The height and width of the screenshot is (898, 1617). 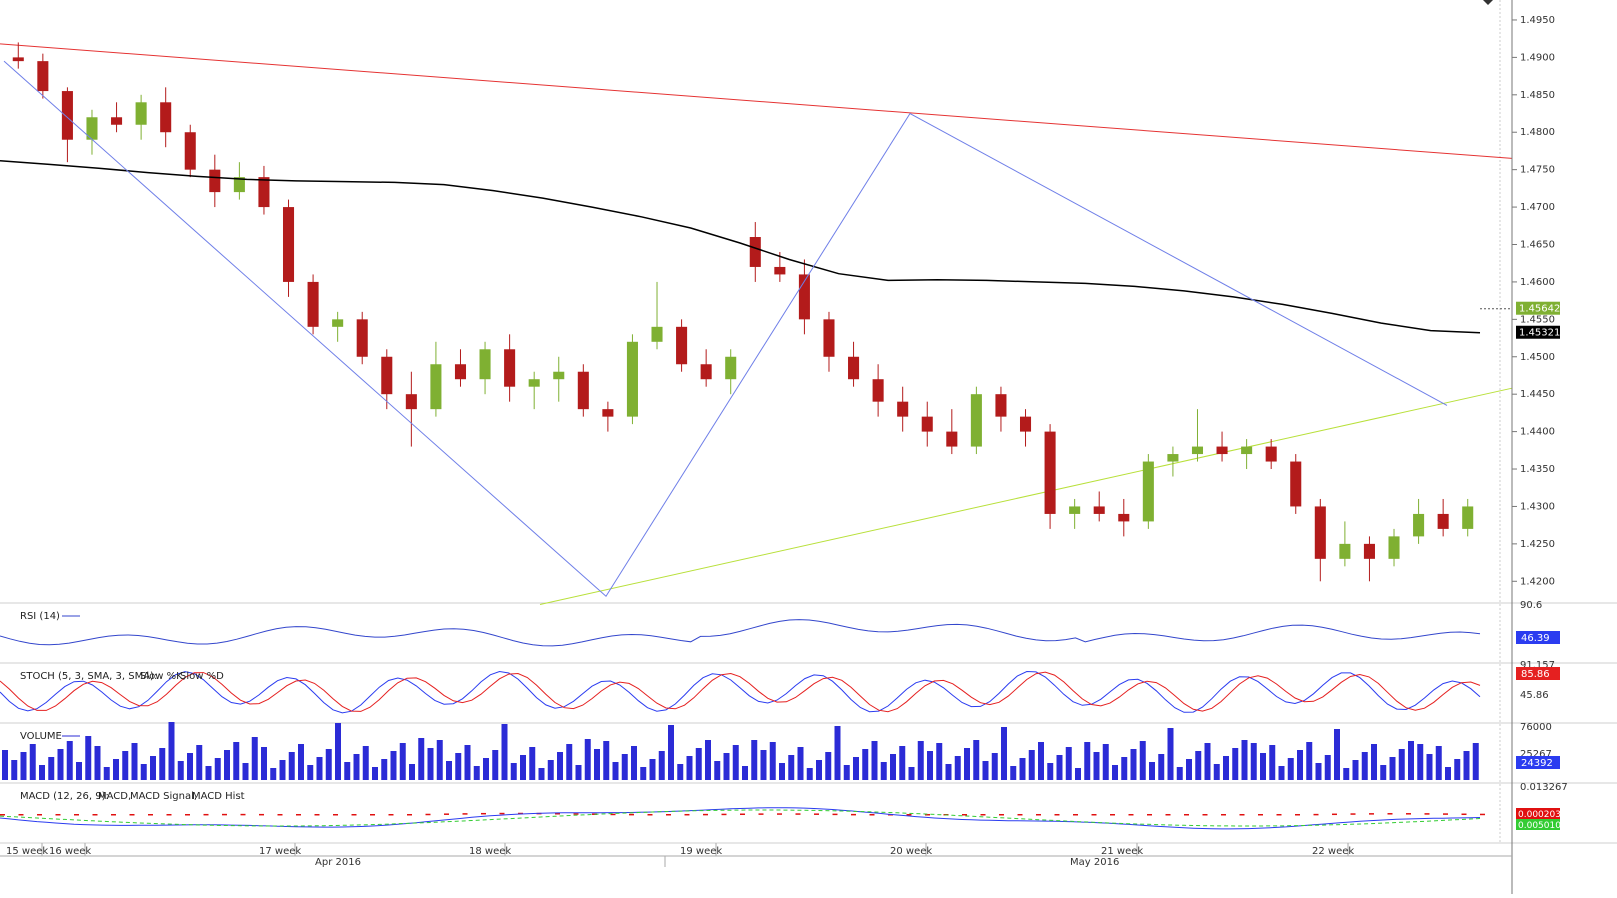 What do you see at coordinates (1537, 665) in the screenshot?
I see `stoch-tick-top: 91.157` at bounding box center [1537, 665].